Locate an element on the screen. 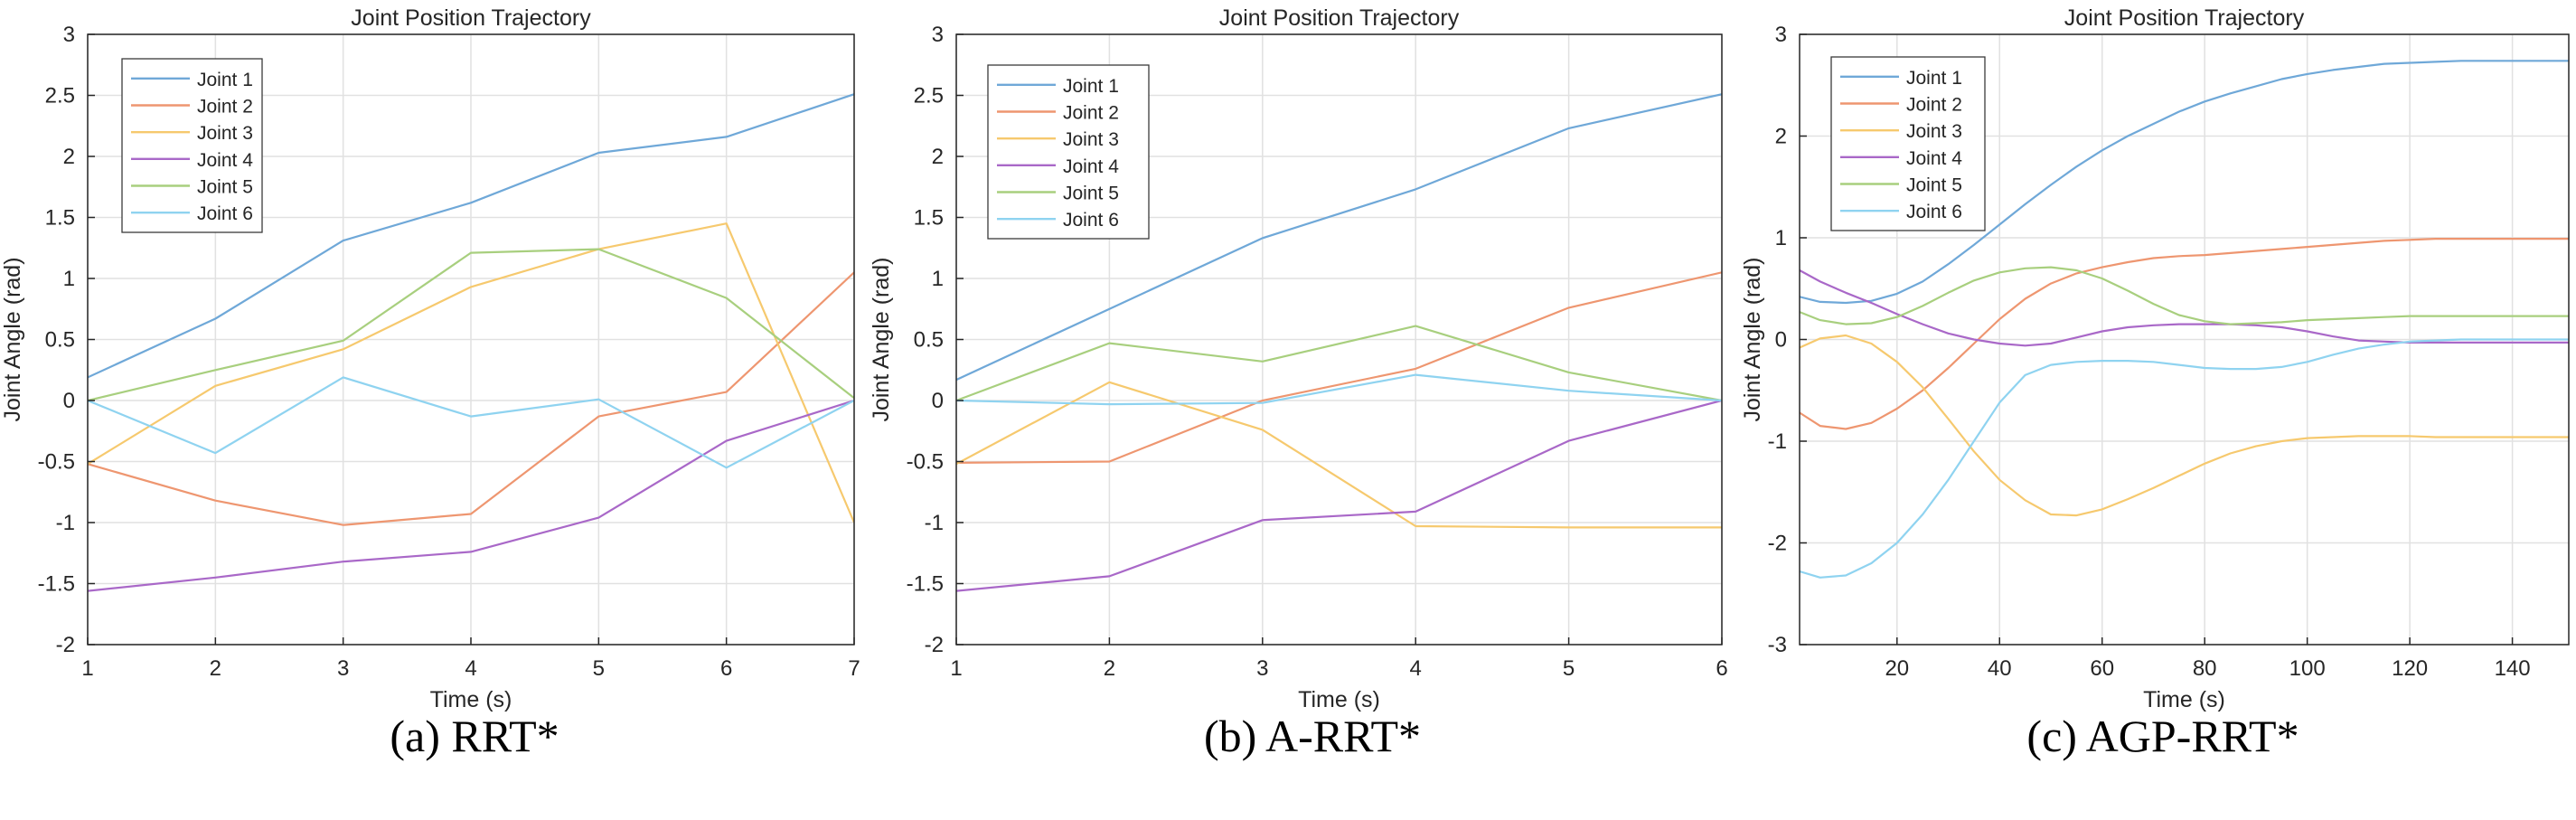 The width and height of the screenshot is (2576, 820). x-tick-label: 100 is located at coordinates (2307, 668).